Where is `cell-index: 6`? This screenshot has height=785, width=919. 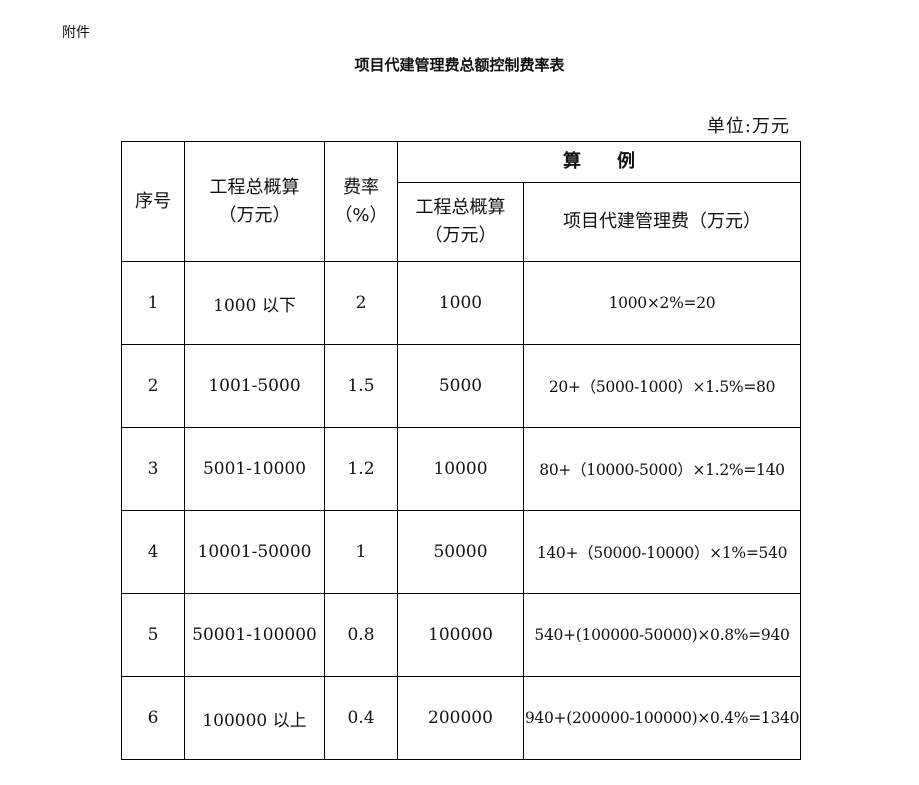 cell-index: 6 is located at coordinates (153, 718).